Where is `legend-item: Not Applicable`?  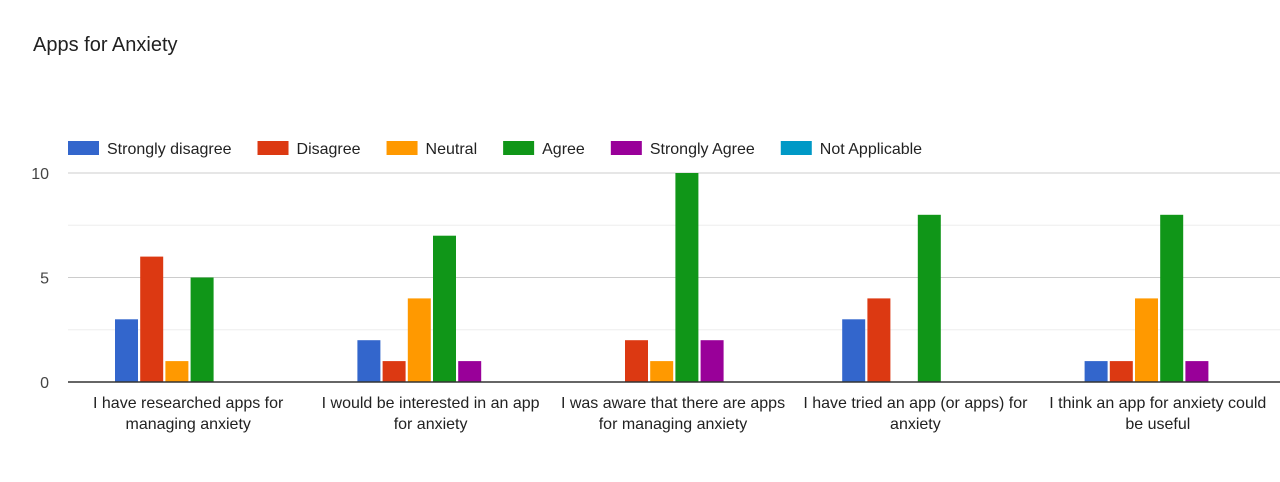
legend-item: Not Applicable is located at coordinates (851, 149).